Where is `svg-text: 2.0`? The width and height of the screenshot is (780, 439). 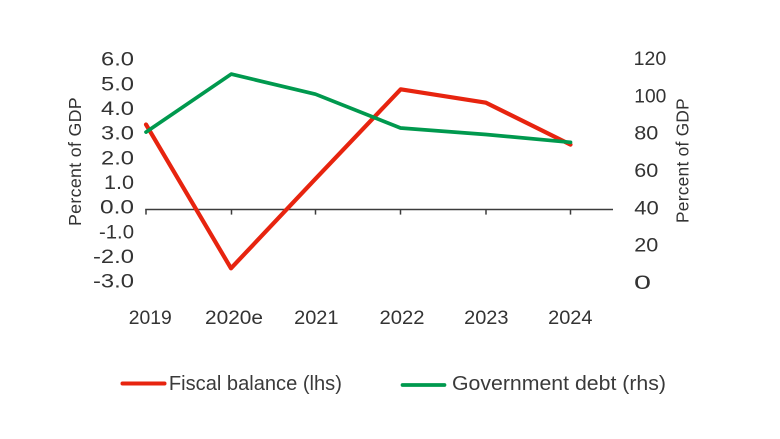
svg-text: 2.0 is located at coordinates (117, 158).